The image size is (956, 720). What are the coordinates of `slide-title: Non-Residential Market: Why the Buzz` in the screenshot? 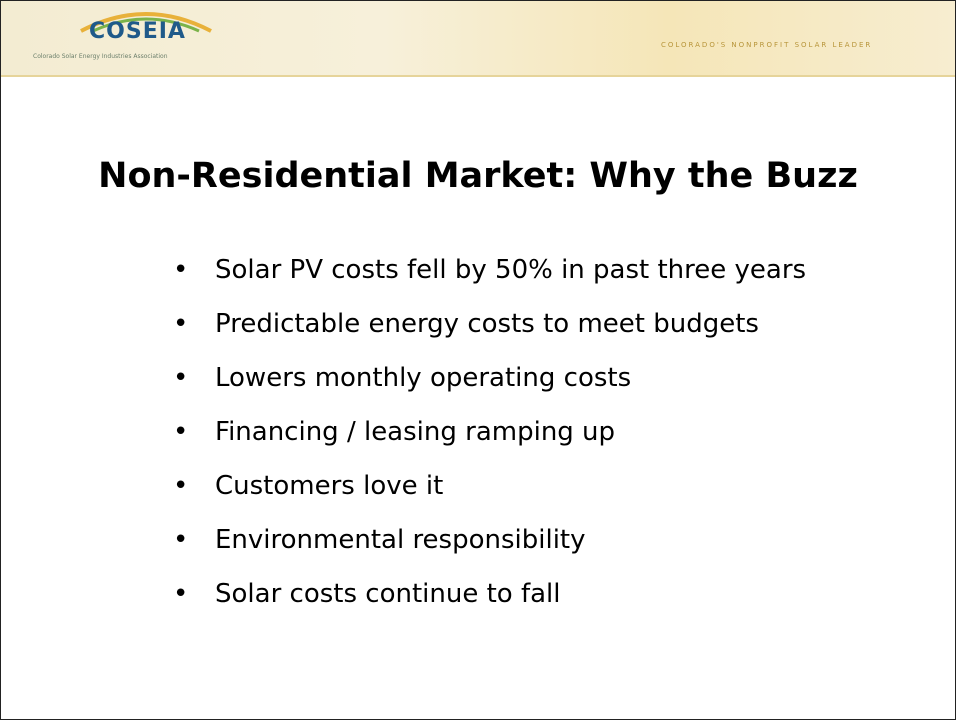 It's located at (478, 176).